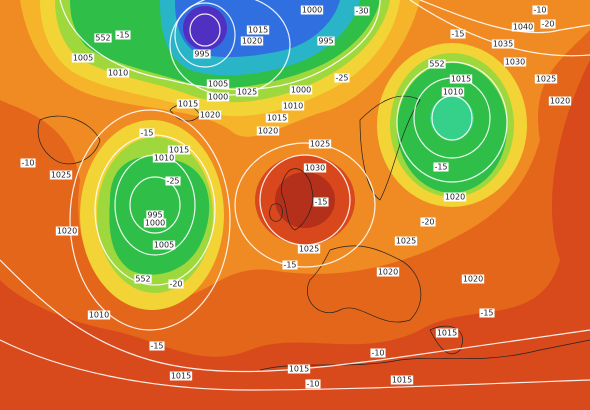 The image size is (590, 410). I want to click on isobar-label: 1040, so click(523, 27).